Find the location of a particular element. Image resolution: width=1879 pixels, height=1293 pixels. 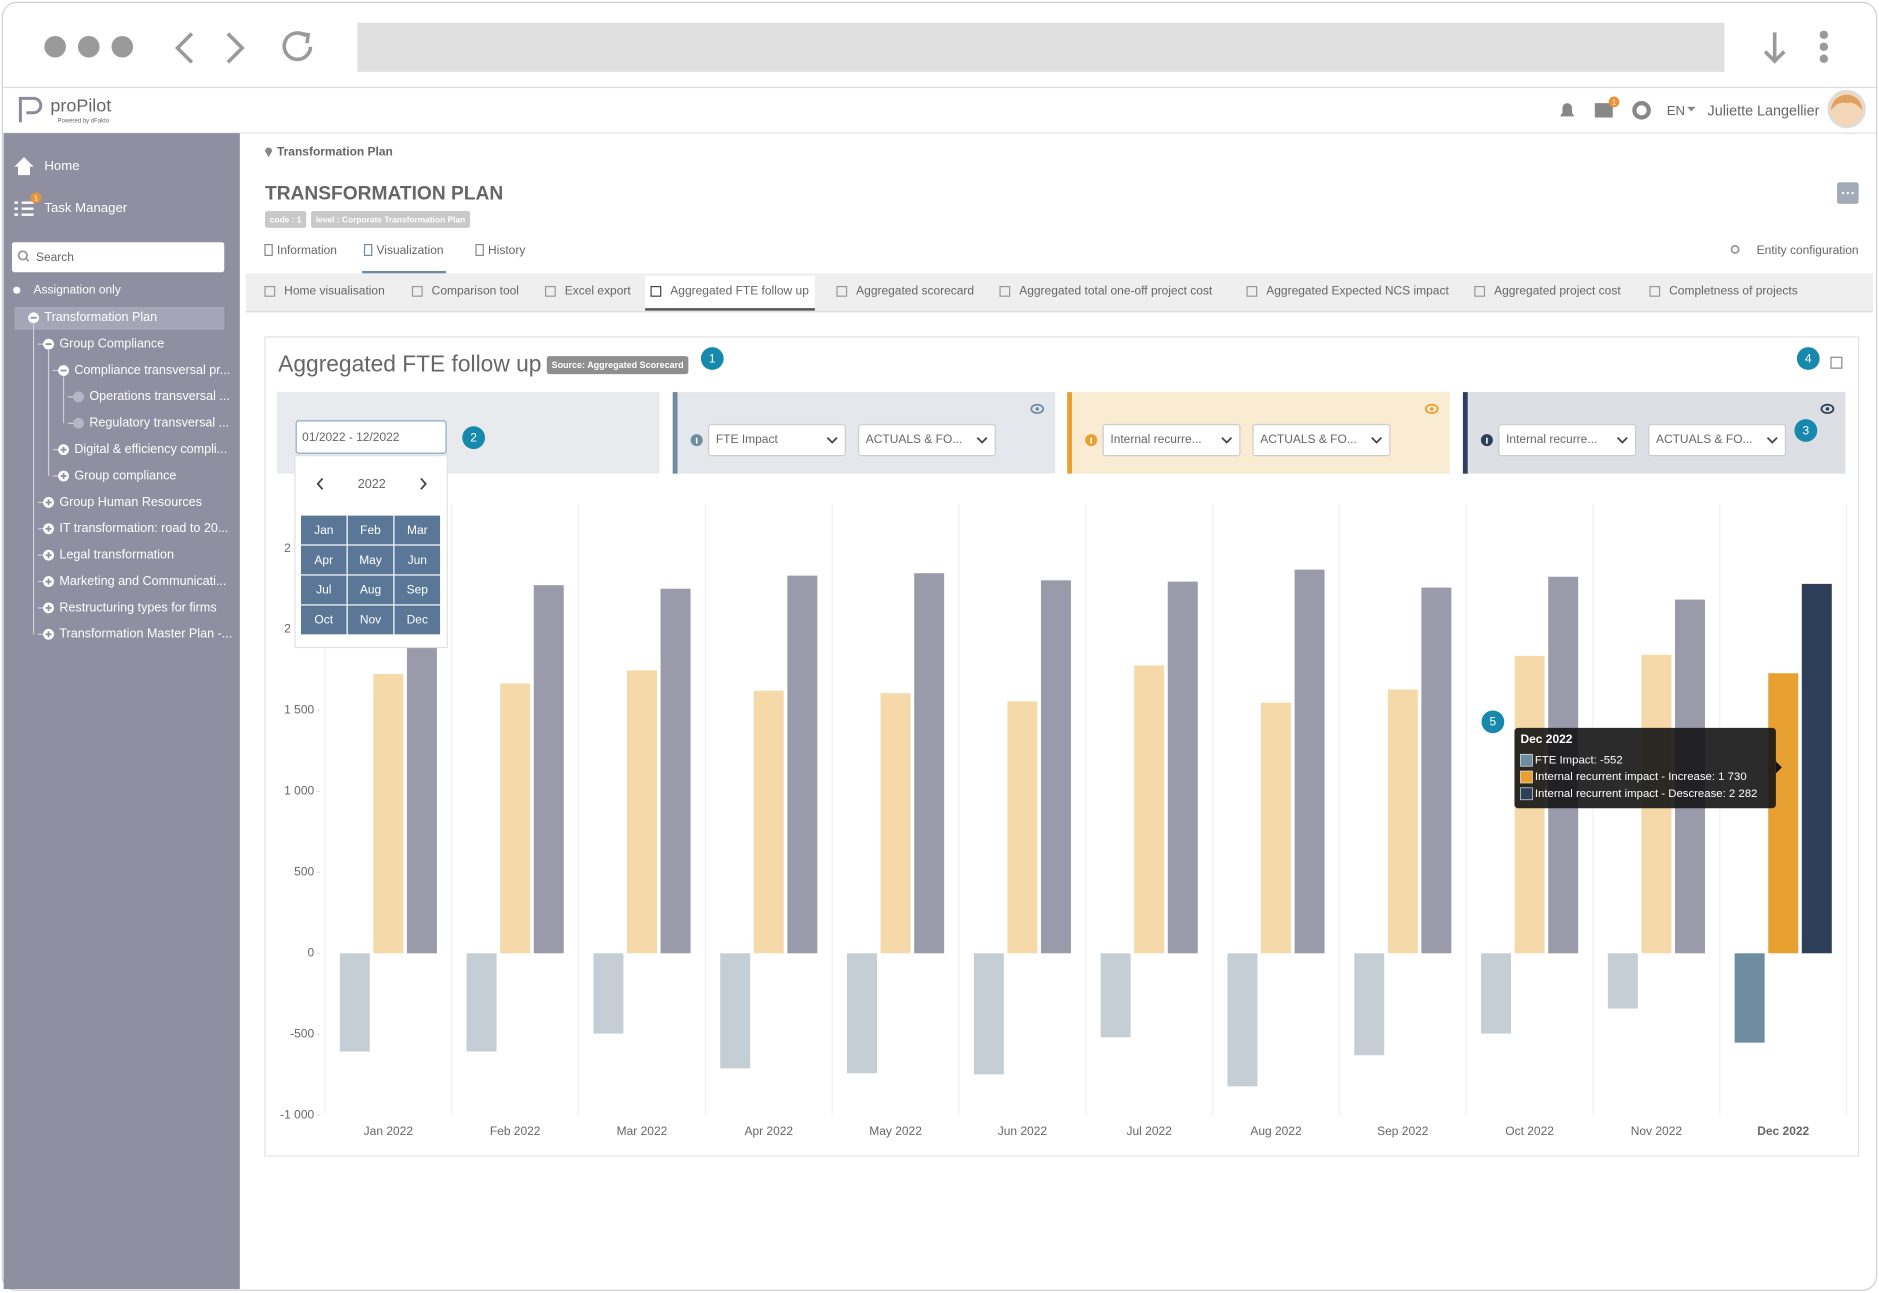

subtab: Excel export is located at coordinates (598, 291).